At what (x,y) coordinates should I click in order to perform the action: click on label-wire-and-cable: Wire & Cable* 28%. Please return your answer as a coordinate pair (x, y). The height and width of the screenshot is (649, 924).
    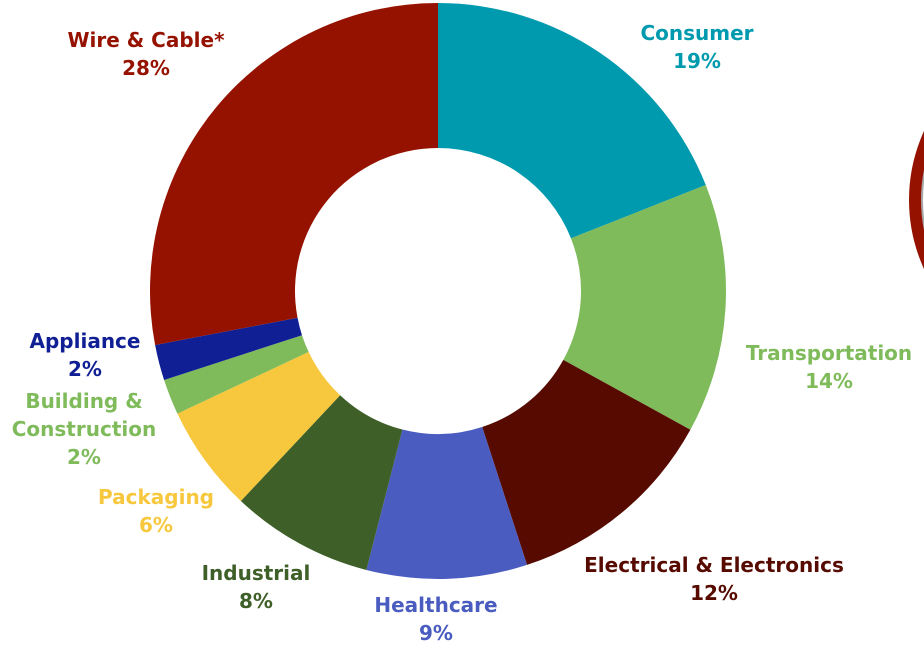
    Looking at the image, I should click on (146, 54).